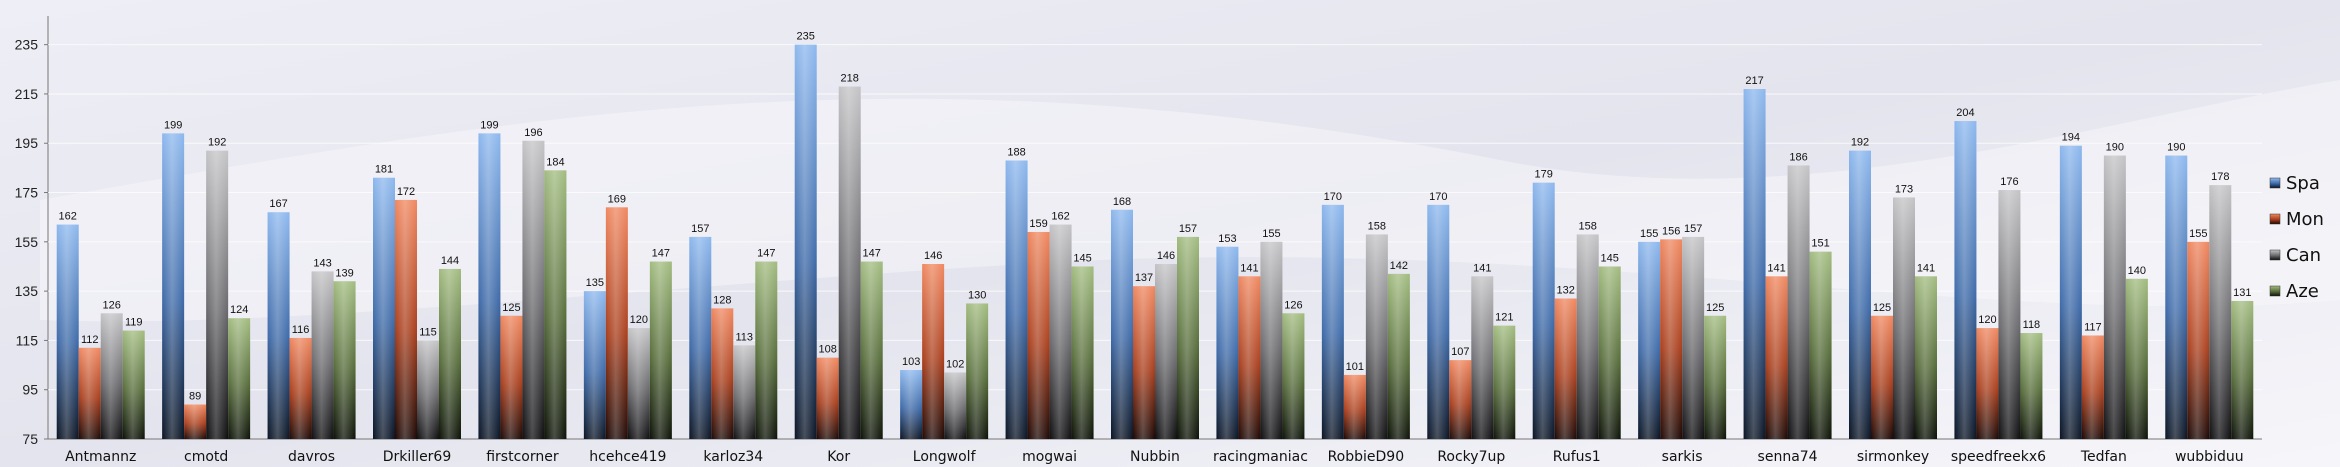 Image resolution: width=2340 pixels, height=467 pixels. What do you see at coordinates (1965, 113) in the screenshot?
I see `data-label: 204` at bounding box center [1965, 113].